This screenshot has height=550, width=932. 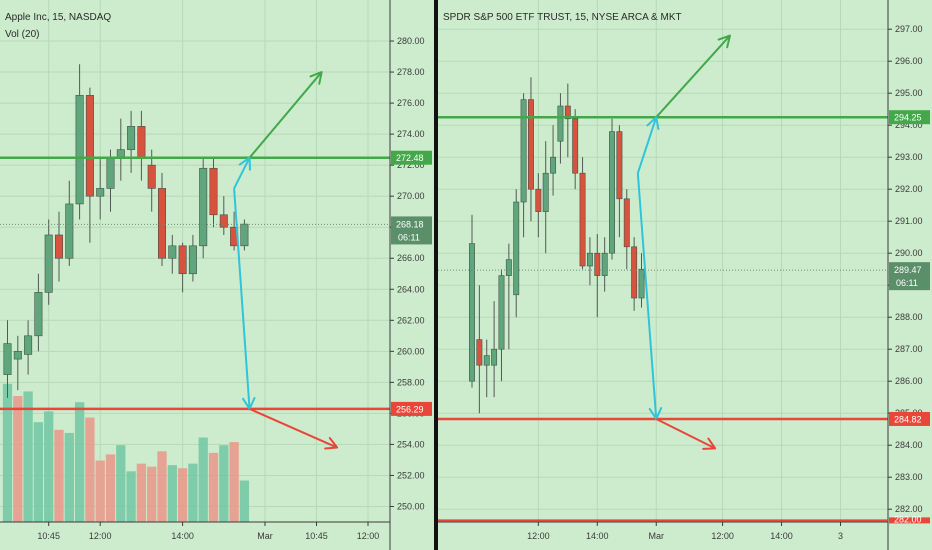 What do you see at coordinates (411, 382) in the screenshot?
I see `y-tick-label: 258.00` at bounding box center [411, 382].